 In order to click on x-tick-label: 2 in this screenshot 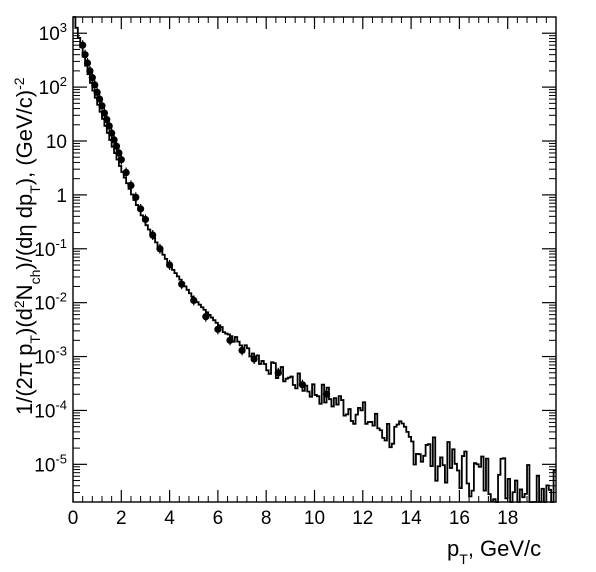, I will do `click(121, 518)`.